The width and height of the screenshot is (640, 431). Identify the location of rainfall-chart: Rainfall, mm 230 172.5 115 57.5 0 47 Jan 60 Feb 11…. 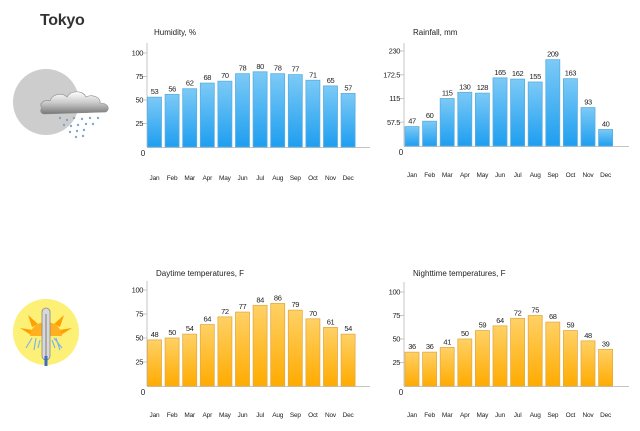
(506, 103).